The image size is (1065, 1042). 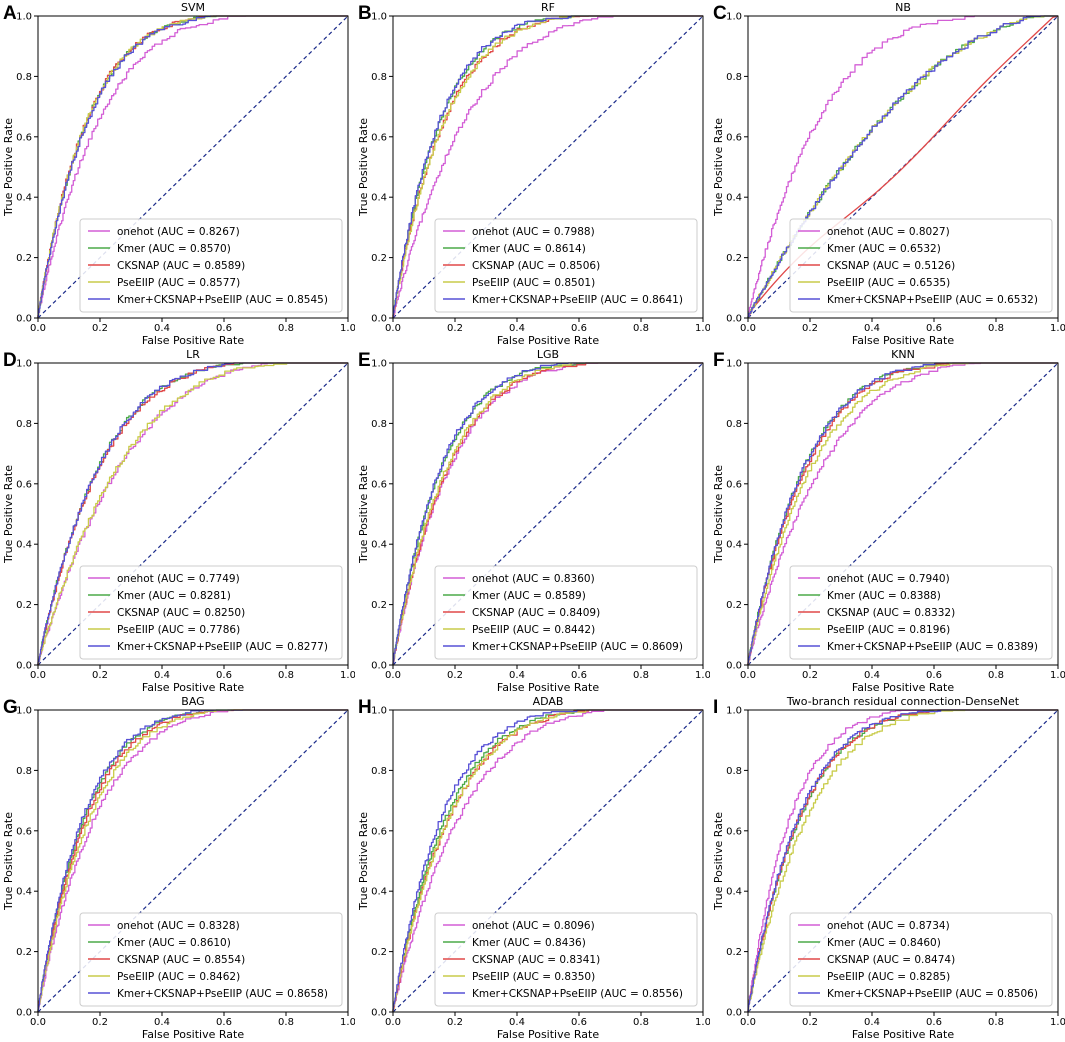 I want to click on legend-entry-label: PseEIIP (AUC = 0.8462), so click(x=178, y=977).